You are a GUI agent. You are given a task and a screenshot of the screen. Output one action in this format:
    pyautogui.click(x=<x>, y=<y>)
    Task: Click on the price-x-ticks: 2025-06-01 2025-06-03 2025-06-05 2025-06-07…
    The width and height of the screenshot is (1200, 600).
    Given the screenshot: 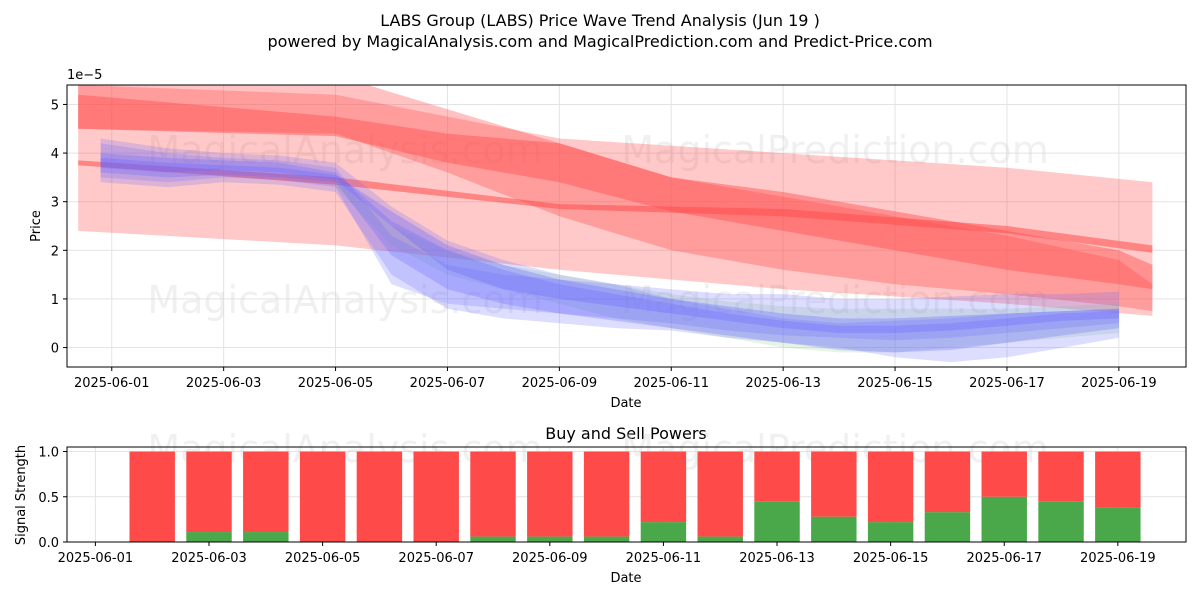 What is the action you would take?
    pyautogui.click(x=615, y=379)
    